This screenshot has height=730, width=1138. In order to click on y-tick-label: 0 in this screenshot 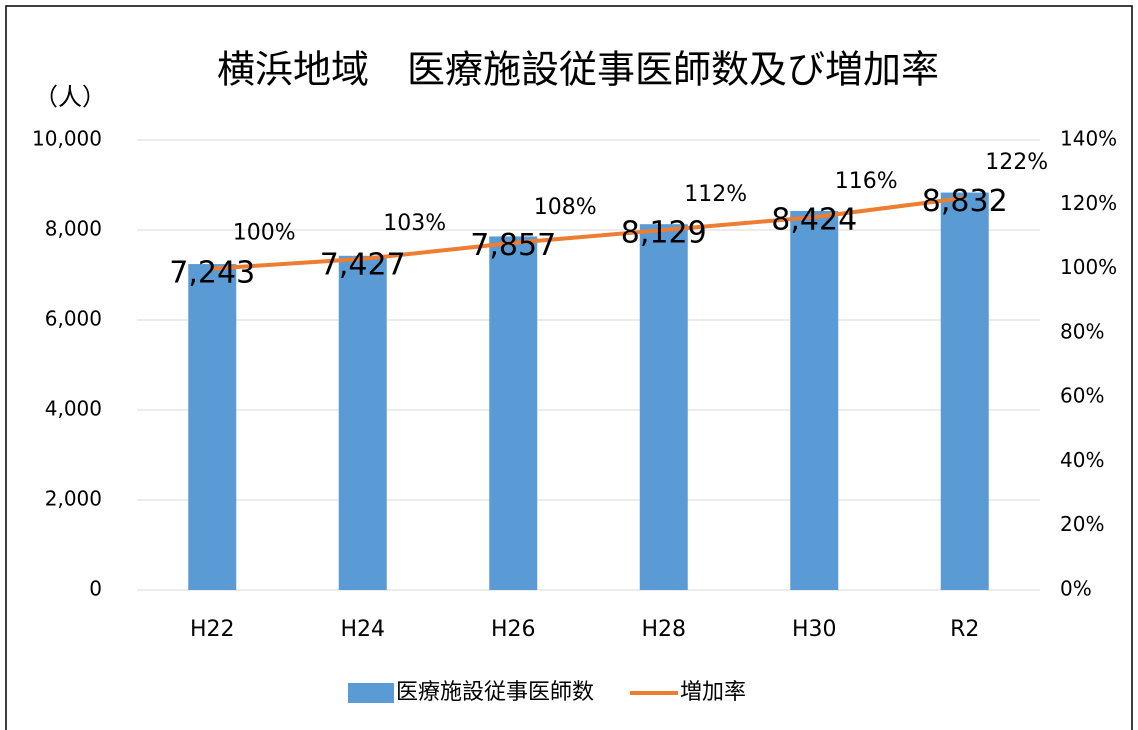, I will do `click(95, 589)`.